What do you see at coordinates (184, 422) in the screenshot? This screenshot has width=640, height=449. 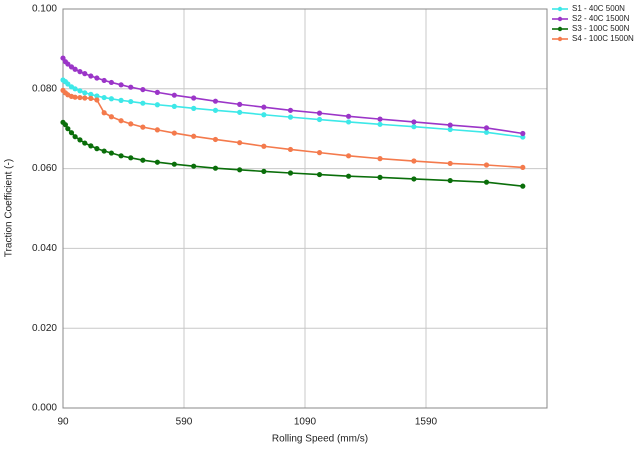 I see `x-tick-label: 590` at bounding box center [184, 422].